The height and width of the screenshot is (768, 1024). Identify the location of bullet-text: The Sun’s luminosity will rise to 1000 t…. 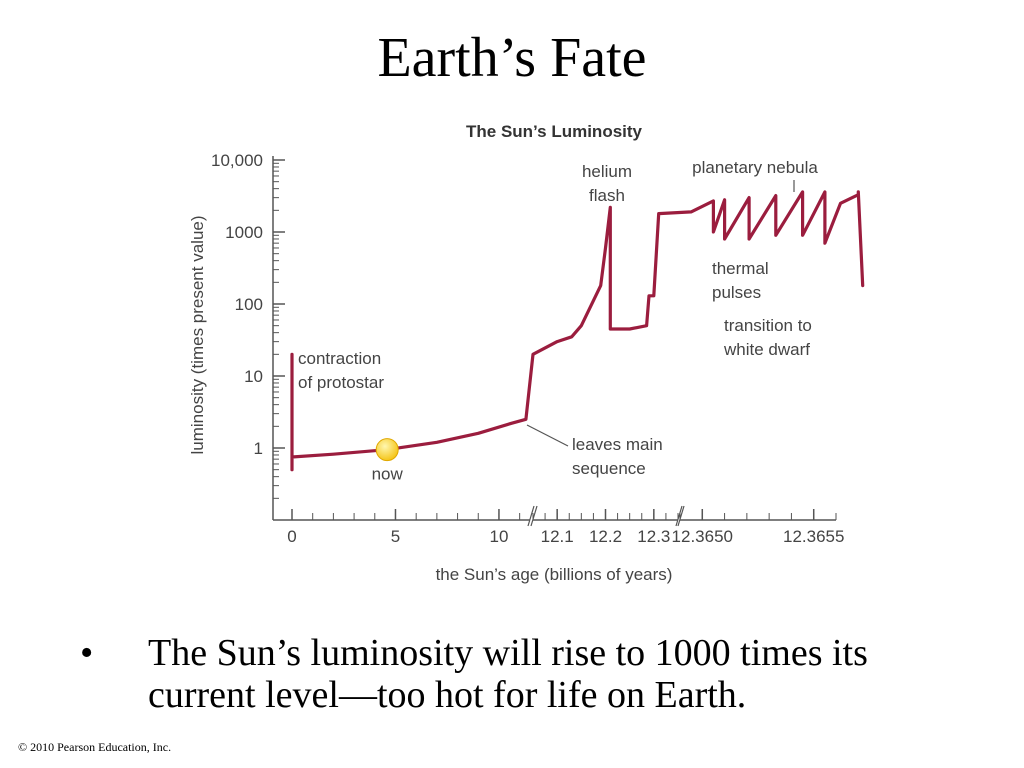
(508, 674).